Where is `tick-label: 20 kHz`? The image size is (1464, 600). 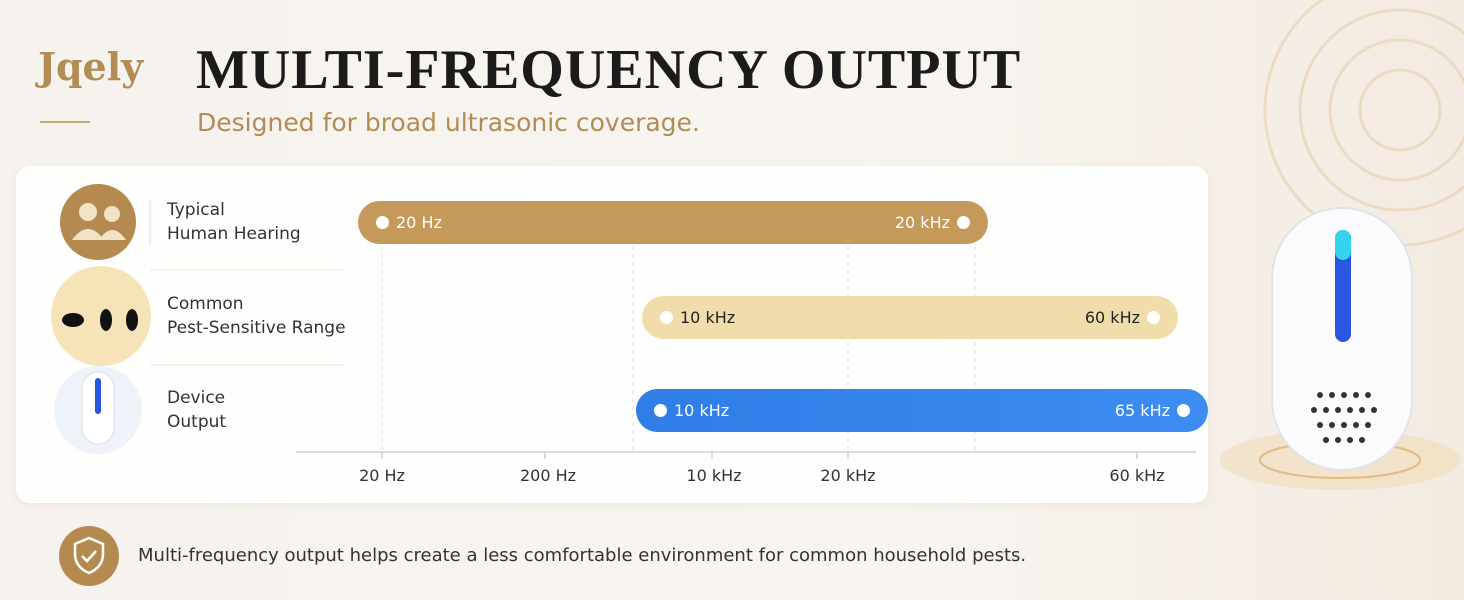 tick-label: 20 kHz is located at coordinates (848, 475).